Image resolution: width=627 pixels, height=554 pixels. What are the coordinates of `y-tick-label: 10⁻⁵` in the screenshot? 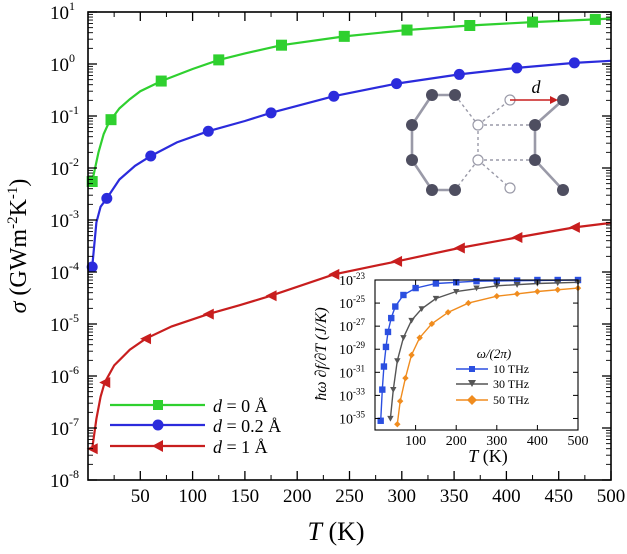 It's located at (64, 323).